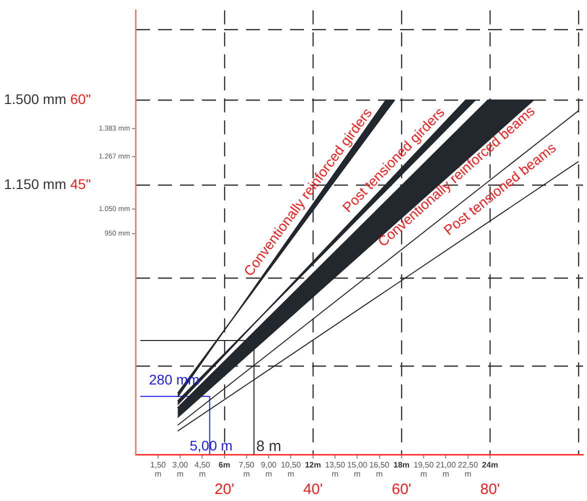 This screenshot has width=587, height=501. Describe the element at coordinates (224, 465) in the screenshot. I see `x-tick-label: 6m` at that location.